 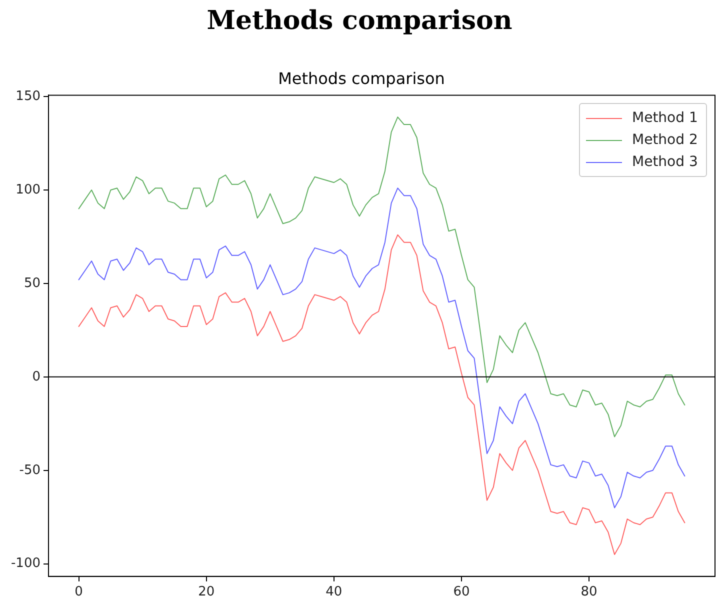 I want to click on y-tick-label: 0, so click(x=36, y=376).